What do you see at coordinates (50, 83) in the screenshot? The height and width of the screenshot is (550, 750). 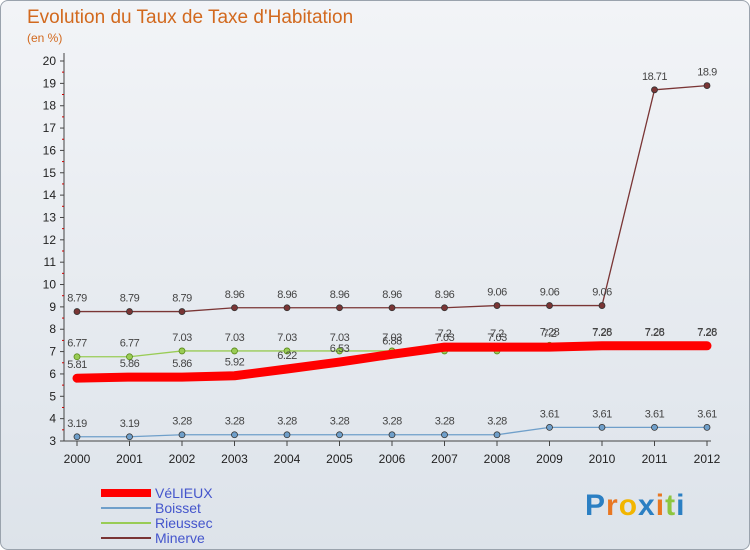 I see `y-tick-label: 19` at bounding box center [50, 83].